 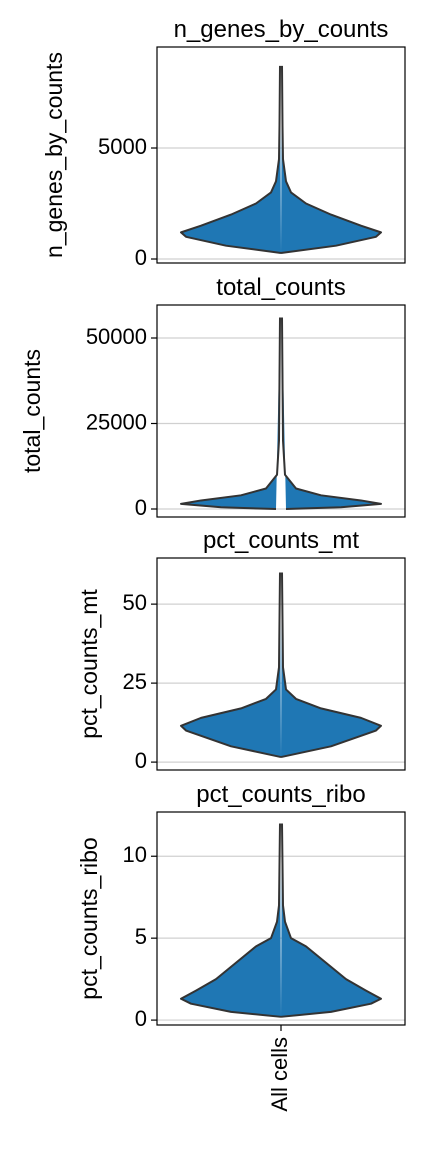 What do you see at coordinates (54, 155) in the screenshot?
I see `y-axis-label: n_genes_by_counts` at bounding box center [54, 155].